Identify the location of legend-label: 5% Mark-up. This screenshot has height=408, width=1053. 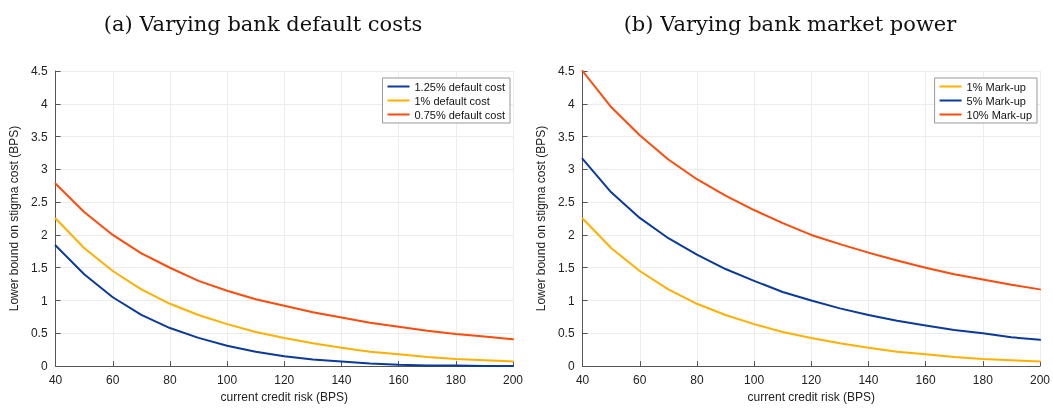
(996, 100).